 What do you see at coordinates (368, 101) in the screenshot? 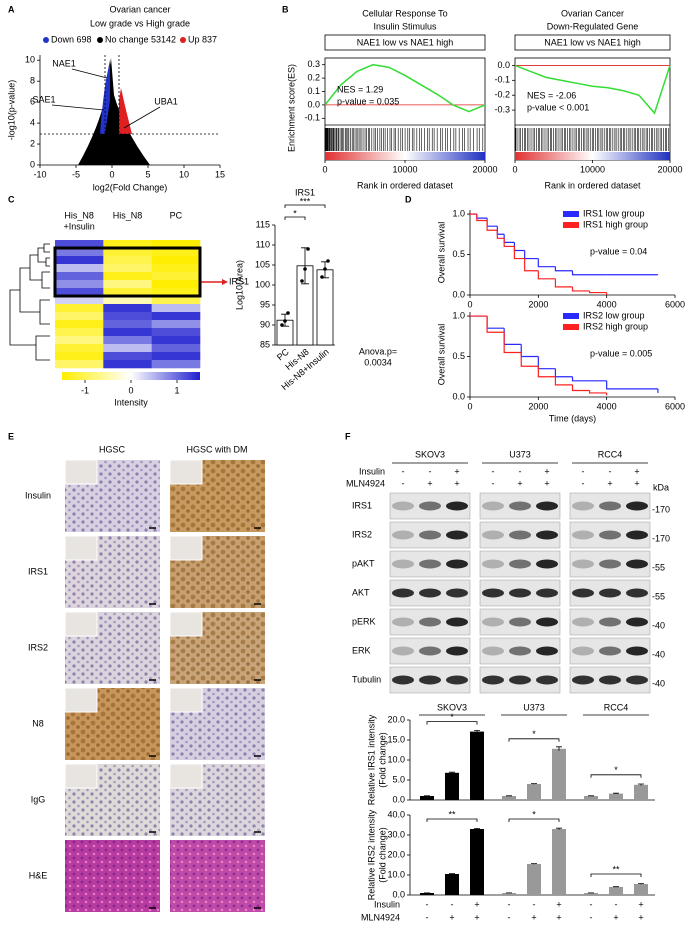
I see `annotation: p-value = 0.035` at bounding box center [368, 101].